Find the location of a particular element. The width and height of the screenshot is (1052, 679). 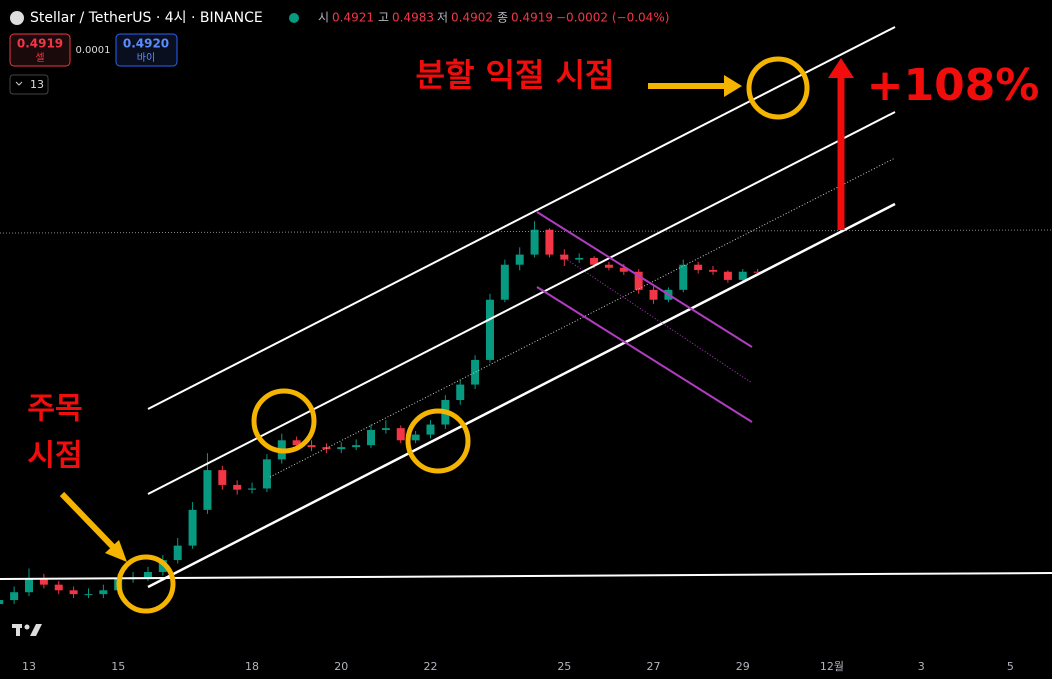

x-tick-label: 29 is located at coordinates (743, 666).